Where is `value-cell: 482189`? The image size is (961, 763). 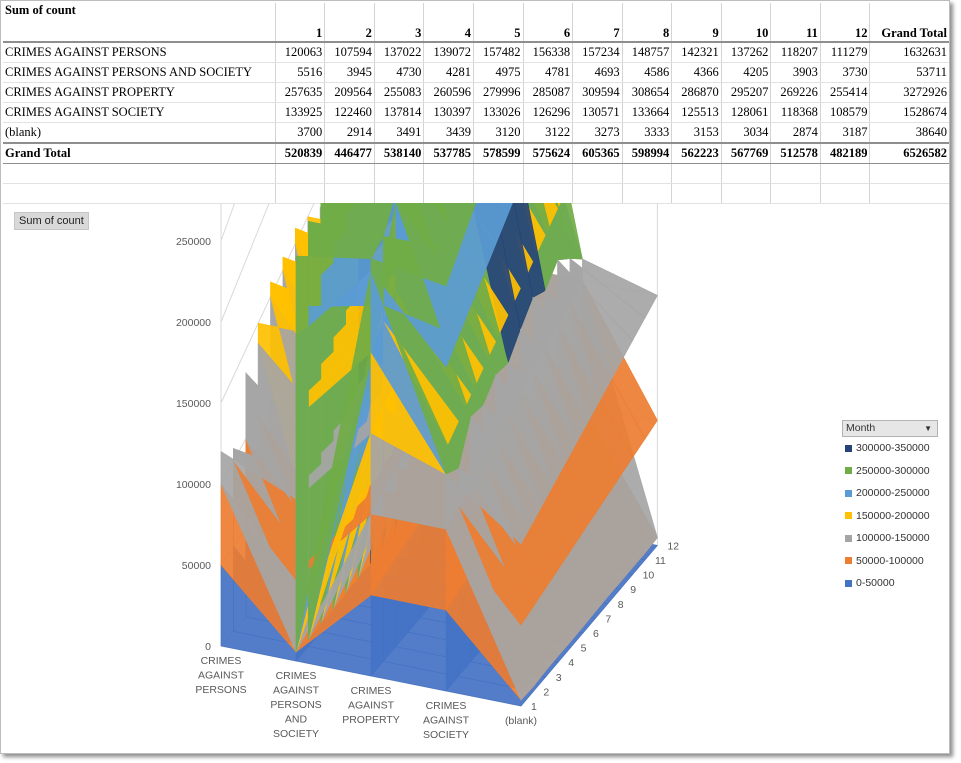 value-cell: 482189 is located at coordinates (845, 153).